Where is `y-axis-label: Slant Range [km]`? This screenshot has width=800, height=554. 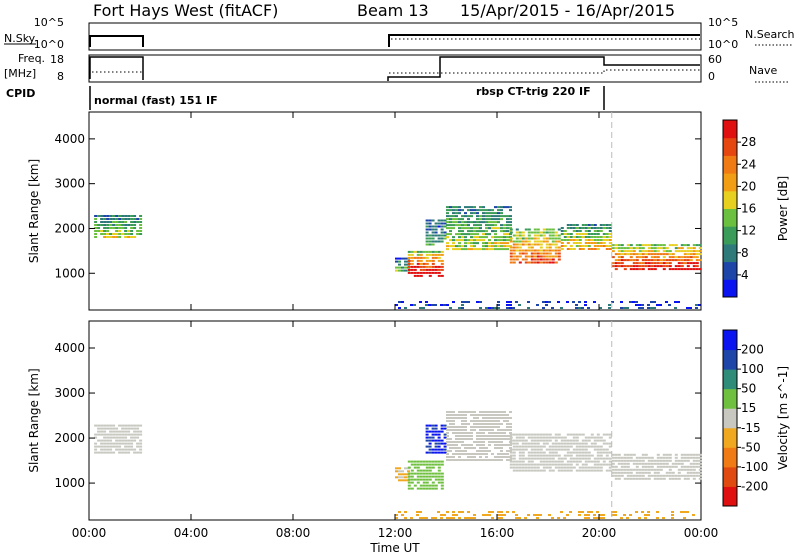 y-axis-label: Slant Range [km] is located at coordinates (34, 420).